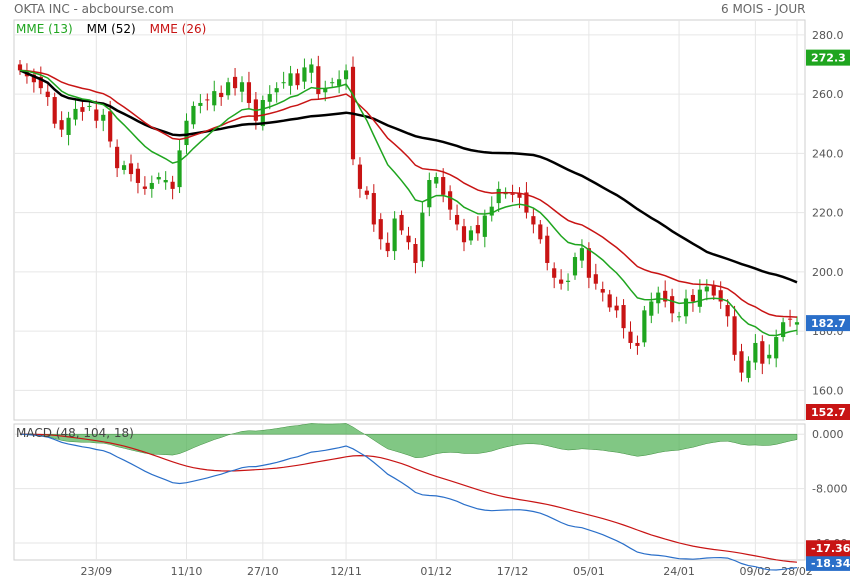 The image size is (855, 580). What do you see at coordinates (828, 323) in the screenshot?
I see `price-badge: 182.7` at bounding box center [828, 323].